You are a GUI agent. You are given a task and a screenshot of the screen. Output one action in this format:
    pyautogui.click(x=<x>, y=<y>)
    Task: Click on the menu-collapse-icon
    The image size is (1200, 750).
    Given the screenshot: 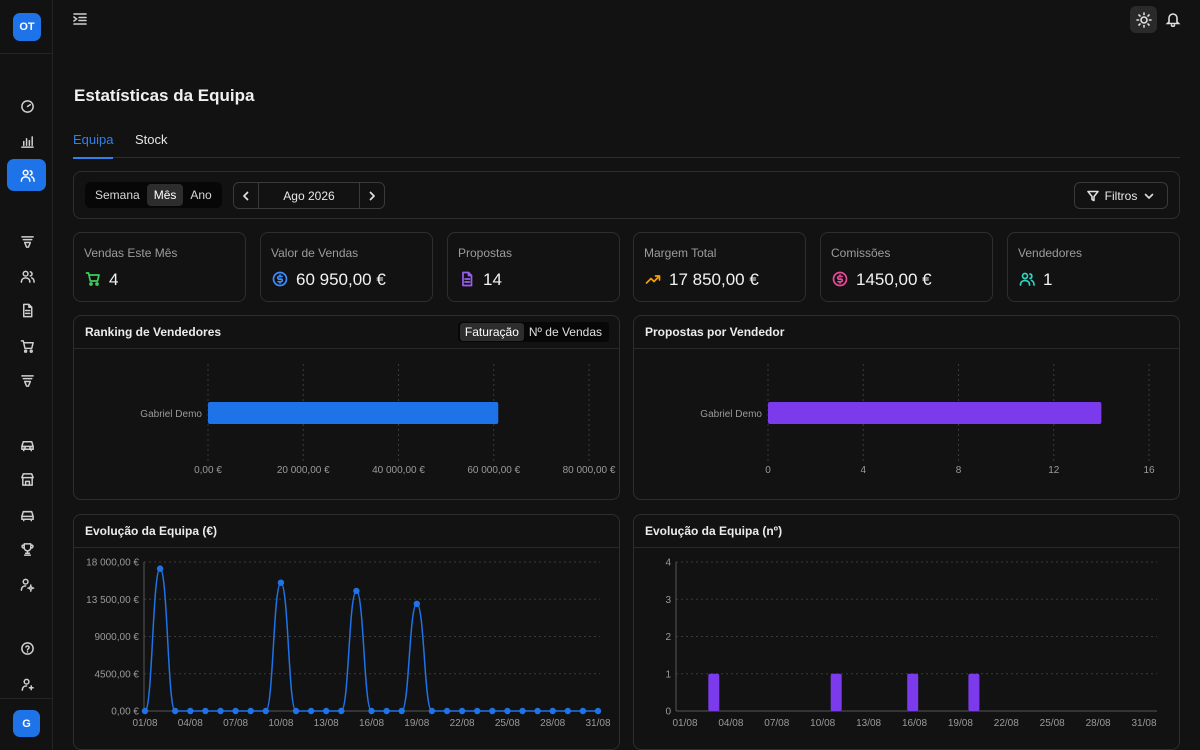 What is the action you would take?
    pyautogui.click(x=80, y=19)
    